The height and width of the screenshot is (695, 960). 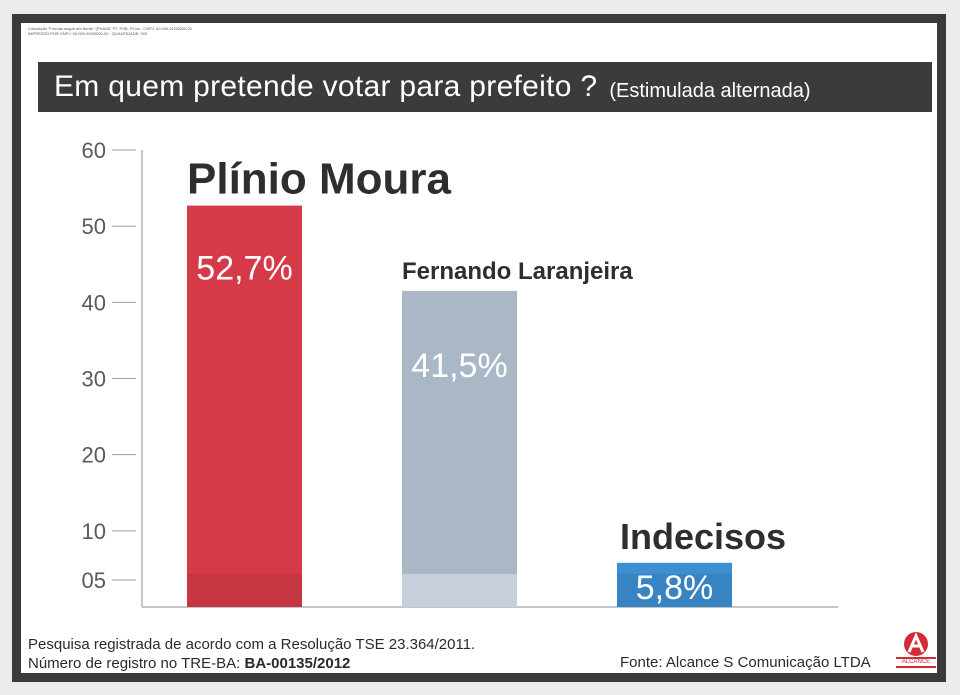 I want to click on bar-value-label: 41,5%, so click(x=459, y=366).